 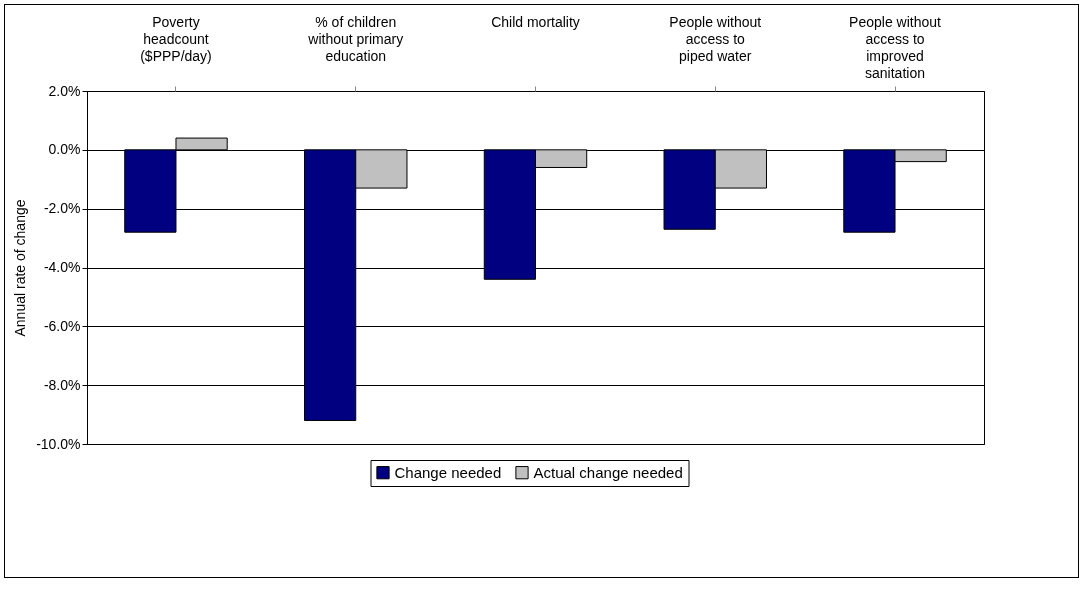 I want to click on x-tick-label: Child mortality, so click(x=535, y=21).